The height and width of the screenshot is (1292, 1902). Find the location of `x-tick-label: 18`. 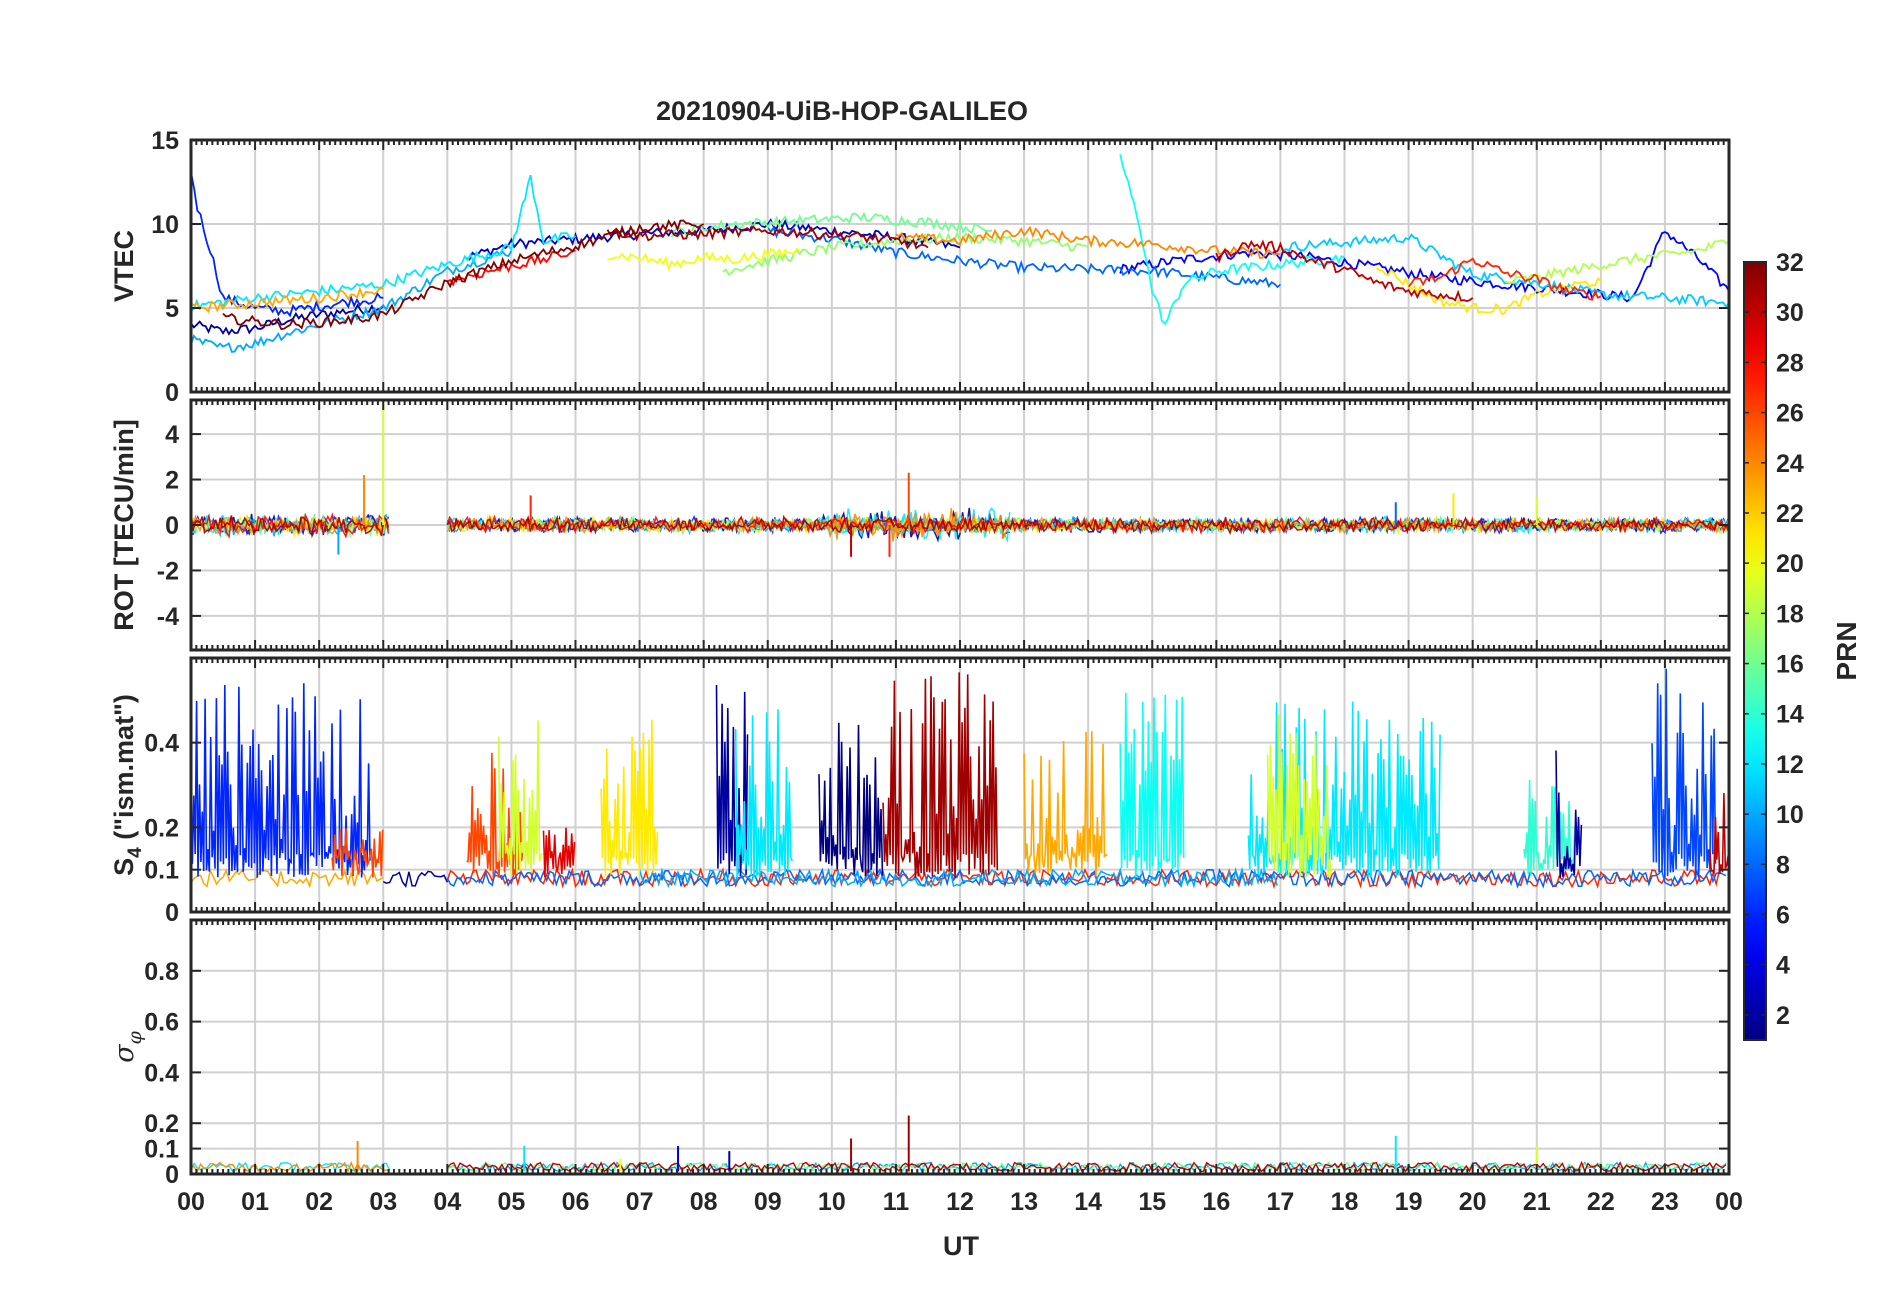

x-tick-label: 18 is located at coordinates (1345, 1202).